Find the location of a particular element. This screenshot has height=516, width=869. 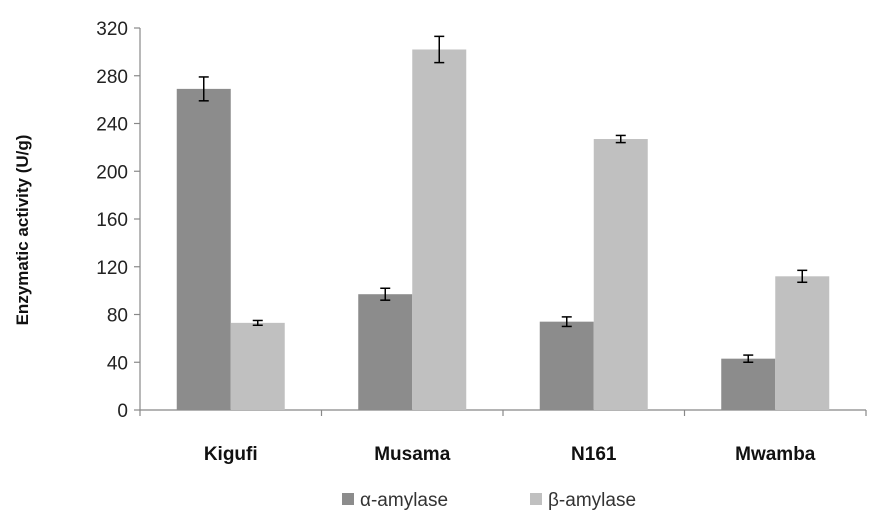

category-label: Mwamba is located at coordinates (775, 454).